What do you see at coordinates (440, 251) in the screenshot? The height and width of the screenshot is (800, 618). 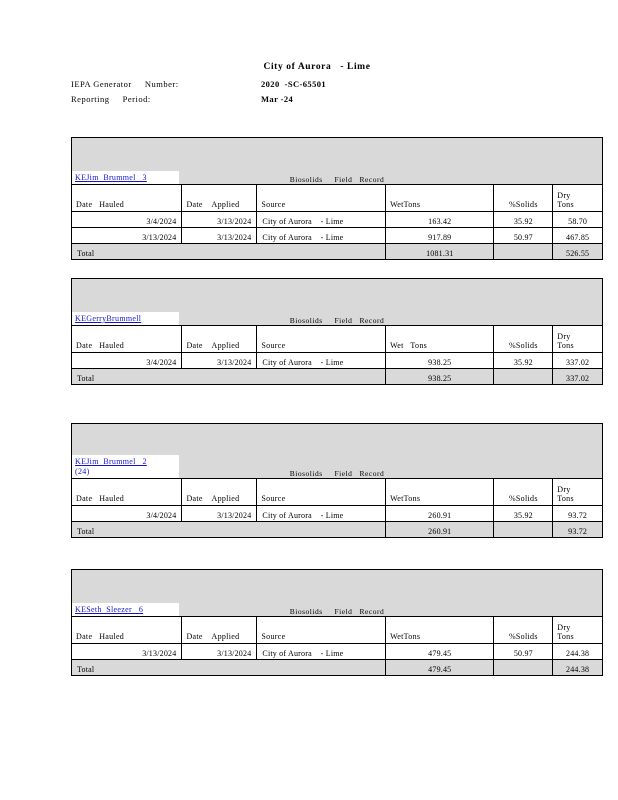 I see `total-wet-tons: 1081.31` at bounding box center [440, 251].